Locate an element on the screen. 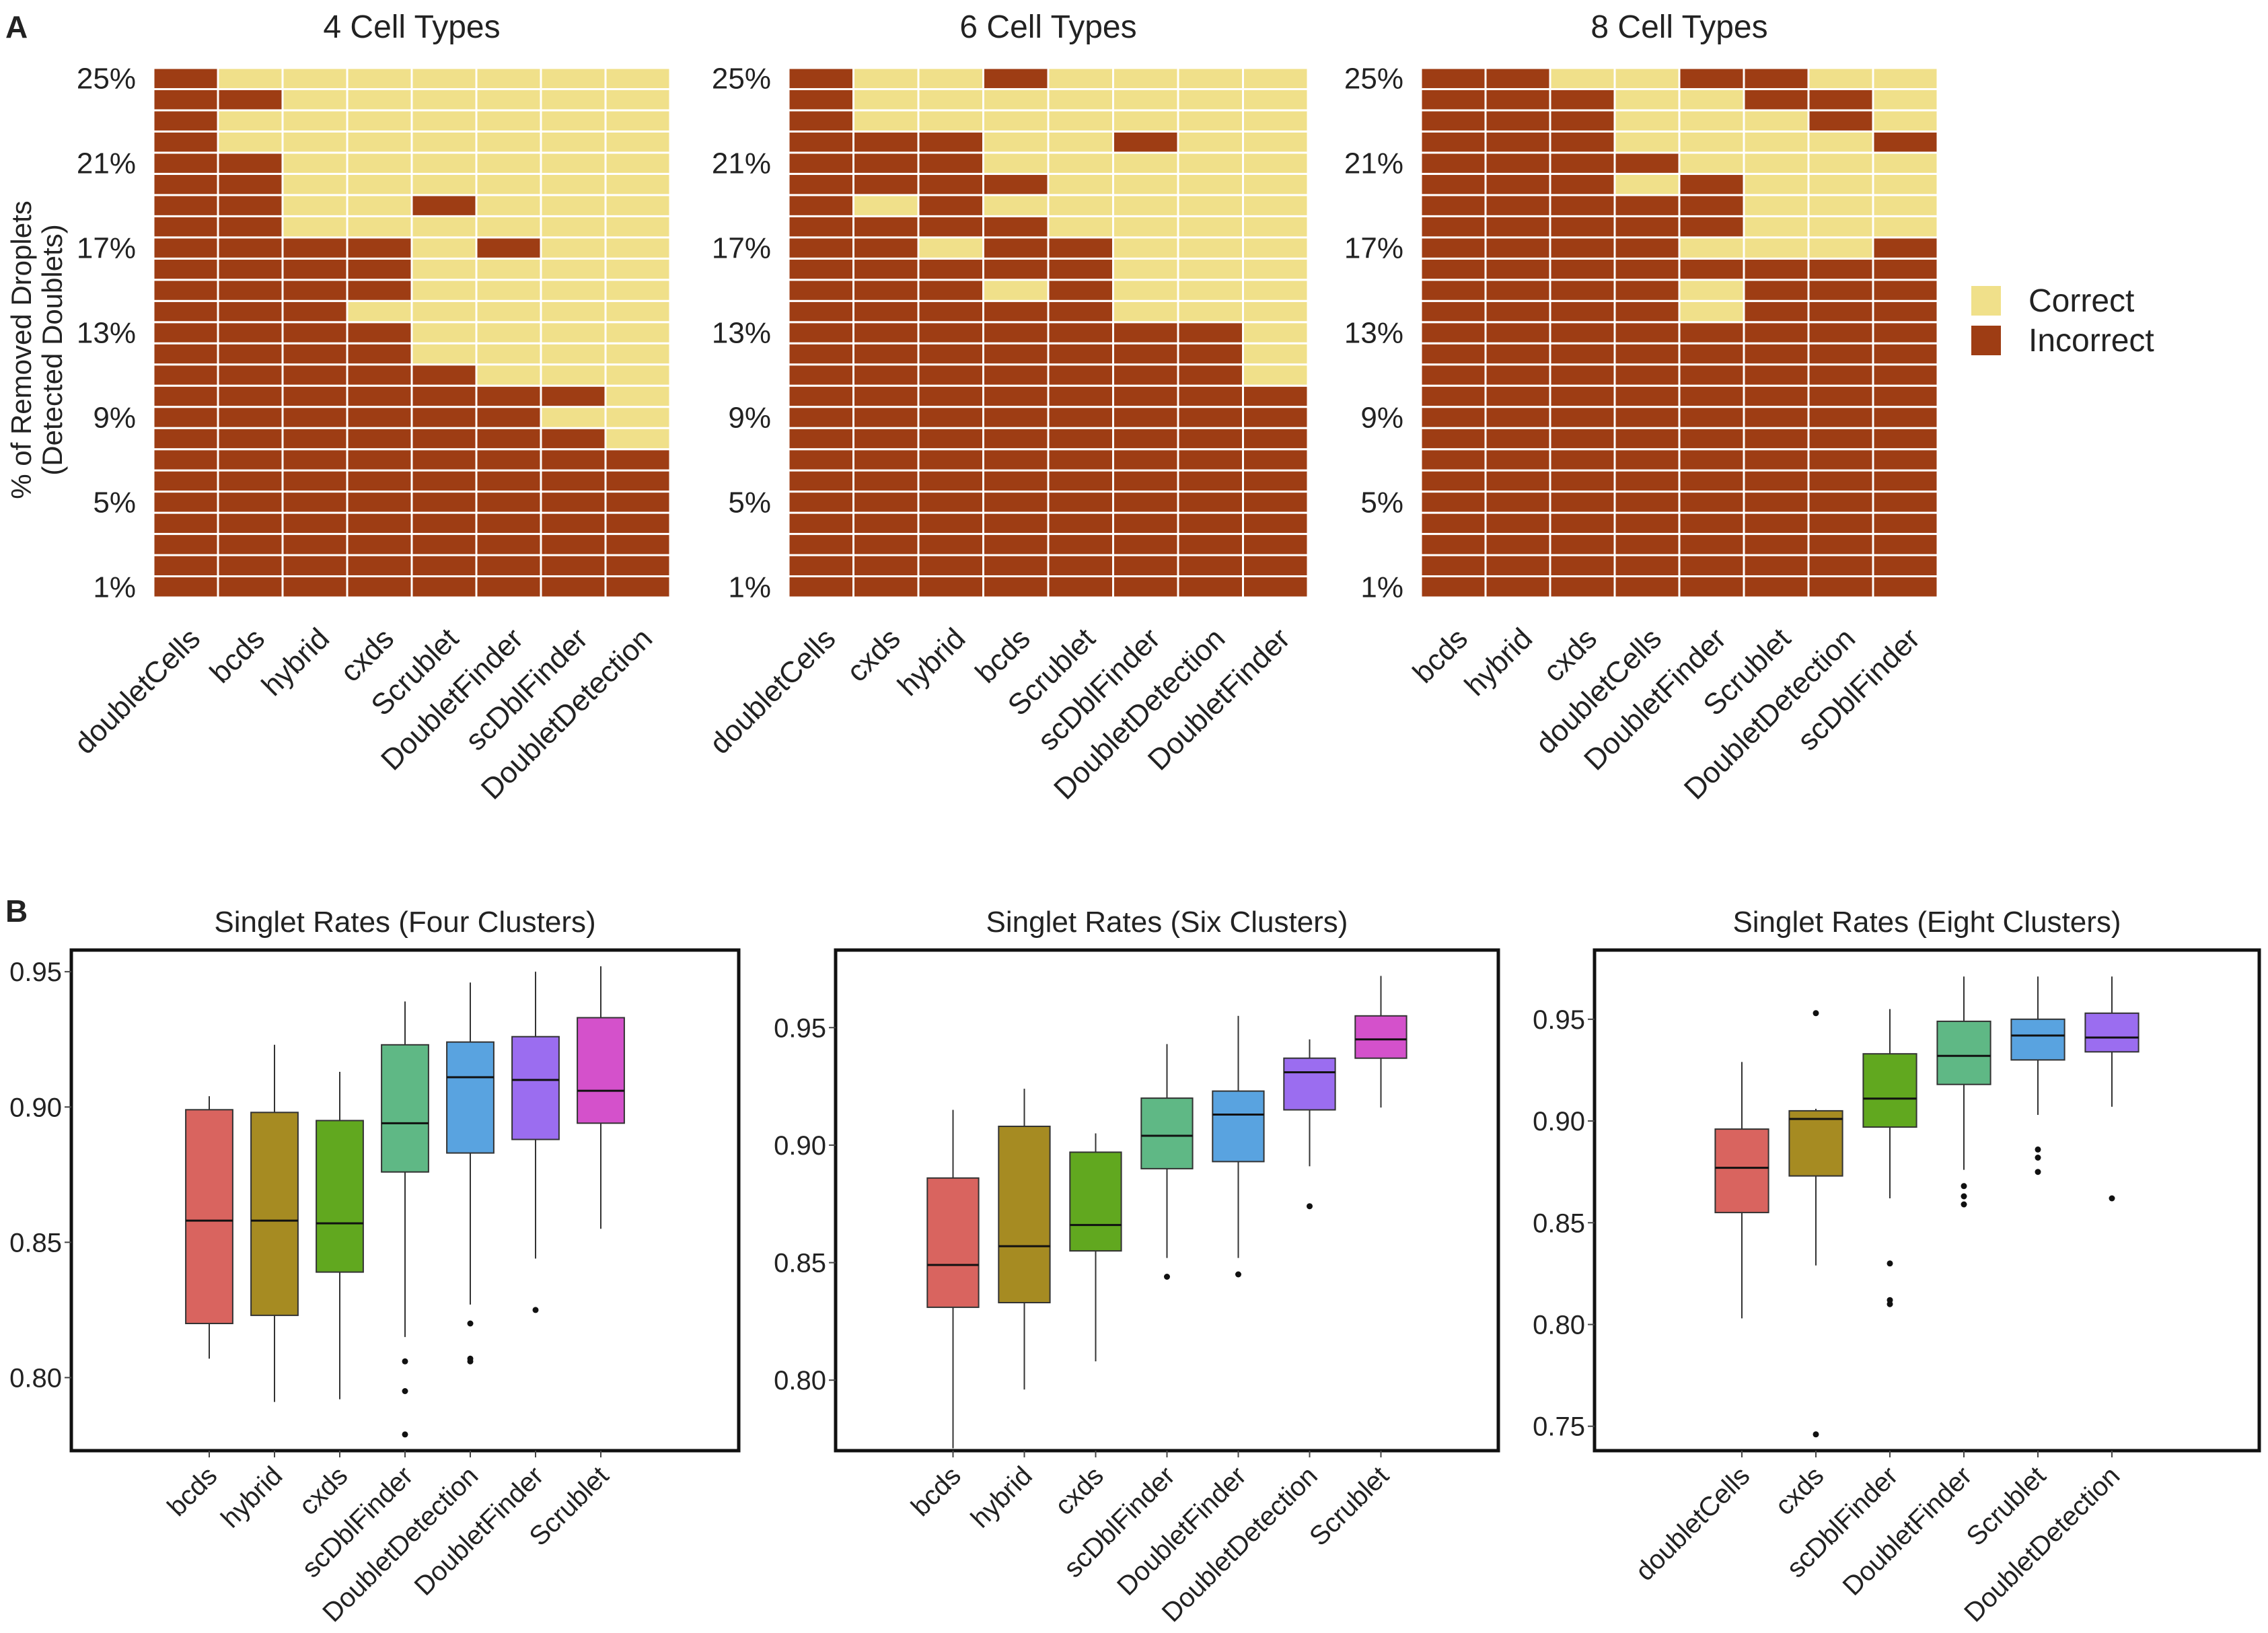  y-axis-title-line-2: (Detected Doublets) is located at coordinates (52, 350).